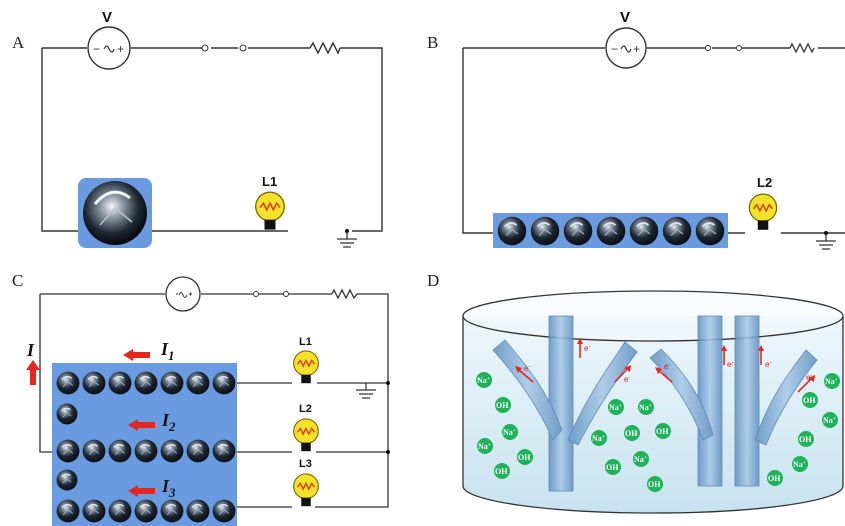 The height and width of the screenshot is (526, 845). What do you see at coordinates (433, 280) in the screenshot?
I see `panel-d-label: D` at bounding box center [433, 280].